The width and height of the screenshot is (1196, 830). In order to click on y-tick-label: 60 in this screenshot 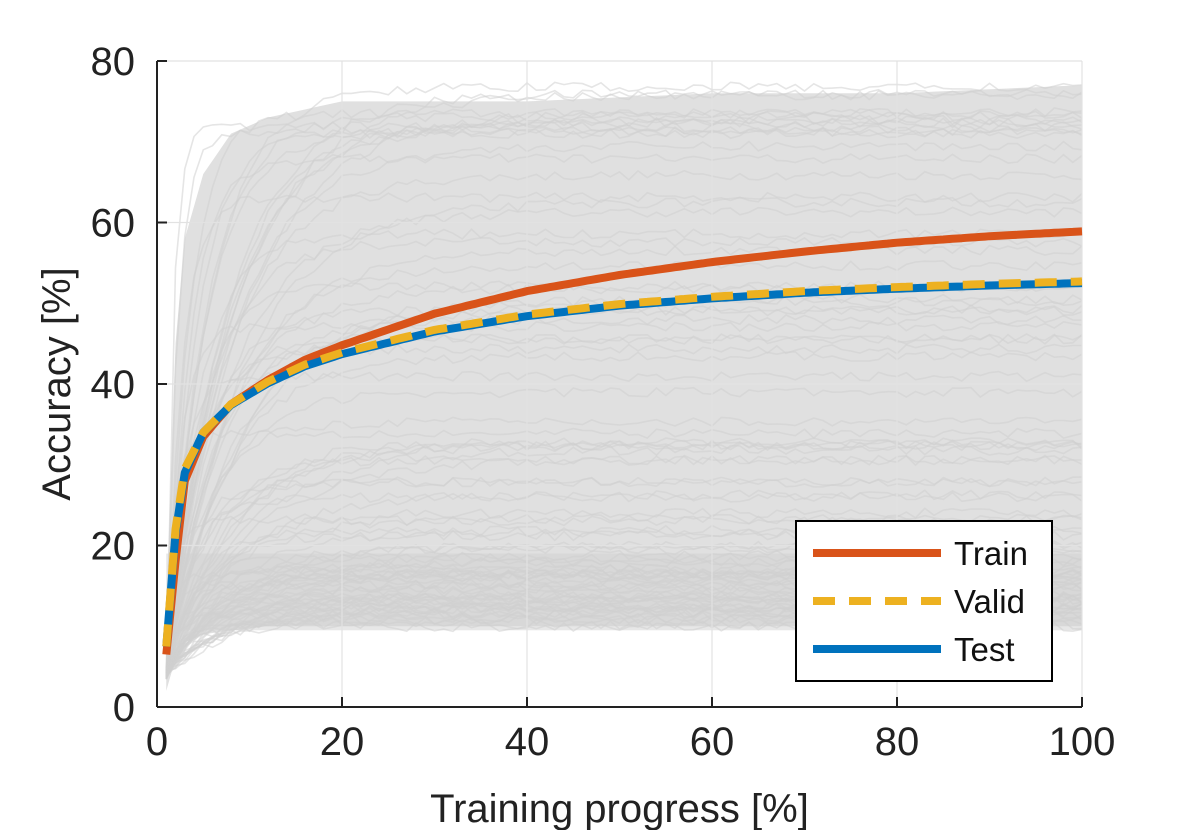, I will do `click(113, 224)`.